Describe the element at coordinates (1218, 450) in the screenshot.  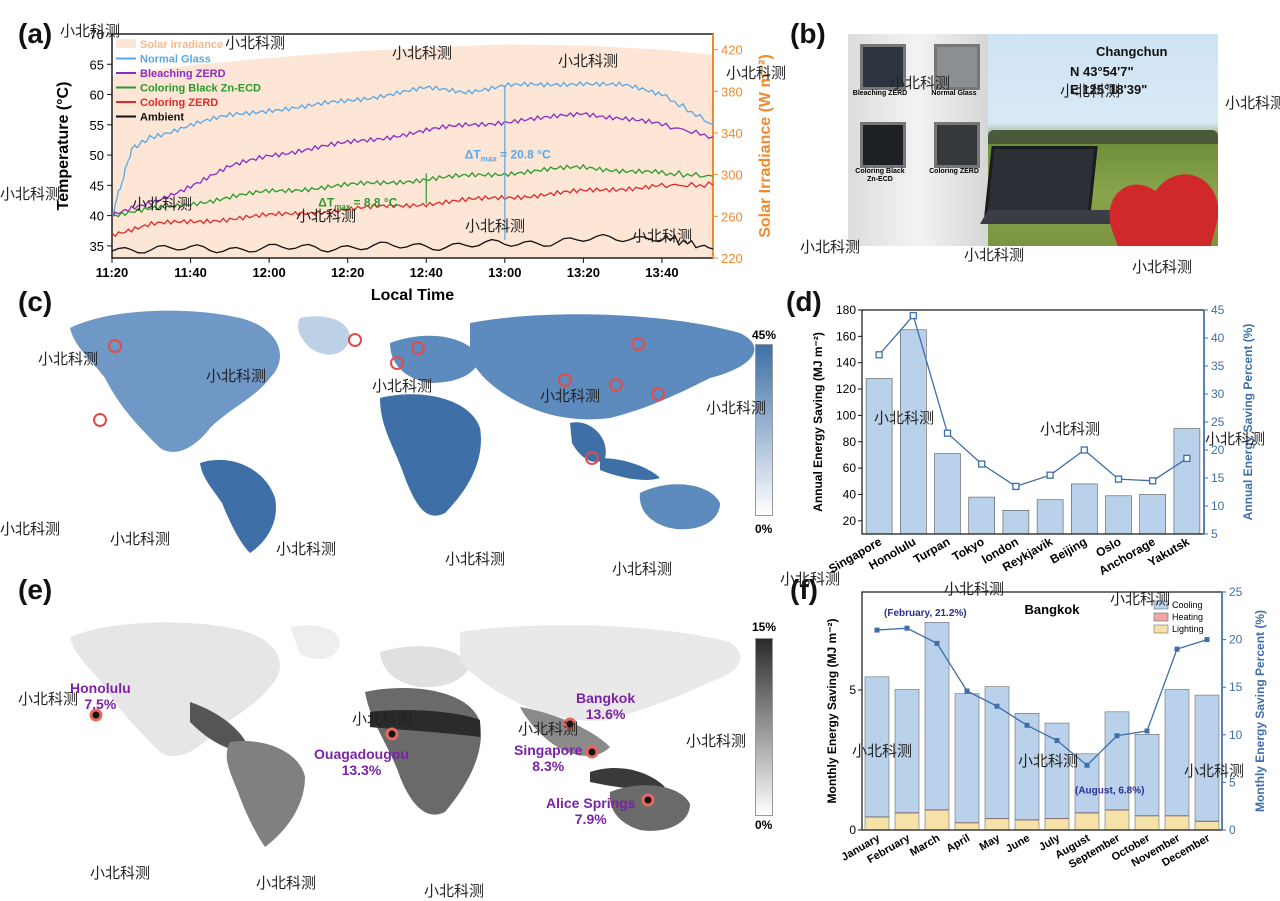
I see `y2-tick-label: 20` at that location.